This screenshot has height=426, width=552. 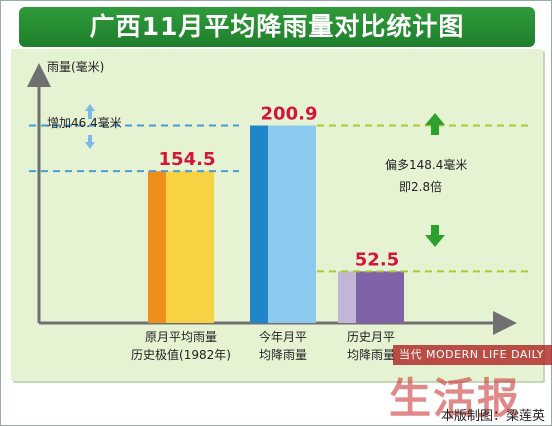 I want to click on y-axis-label: 雨量(毫米), so click(x=75, y=66).